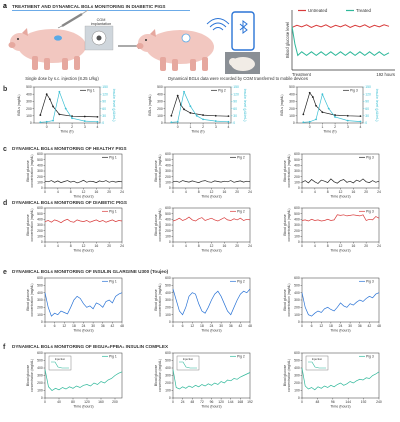  Describe the element at coordinates (101, 22) in the screenshot. I see `cgm-implant-label: CGM implantation` at that location.